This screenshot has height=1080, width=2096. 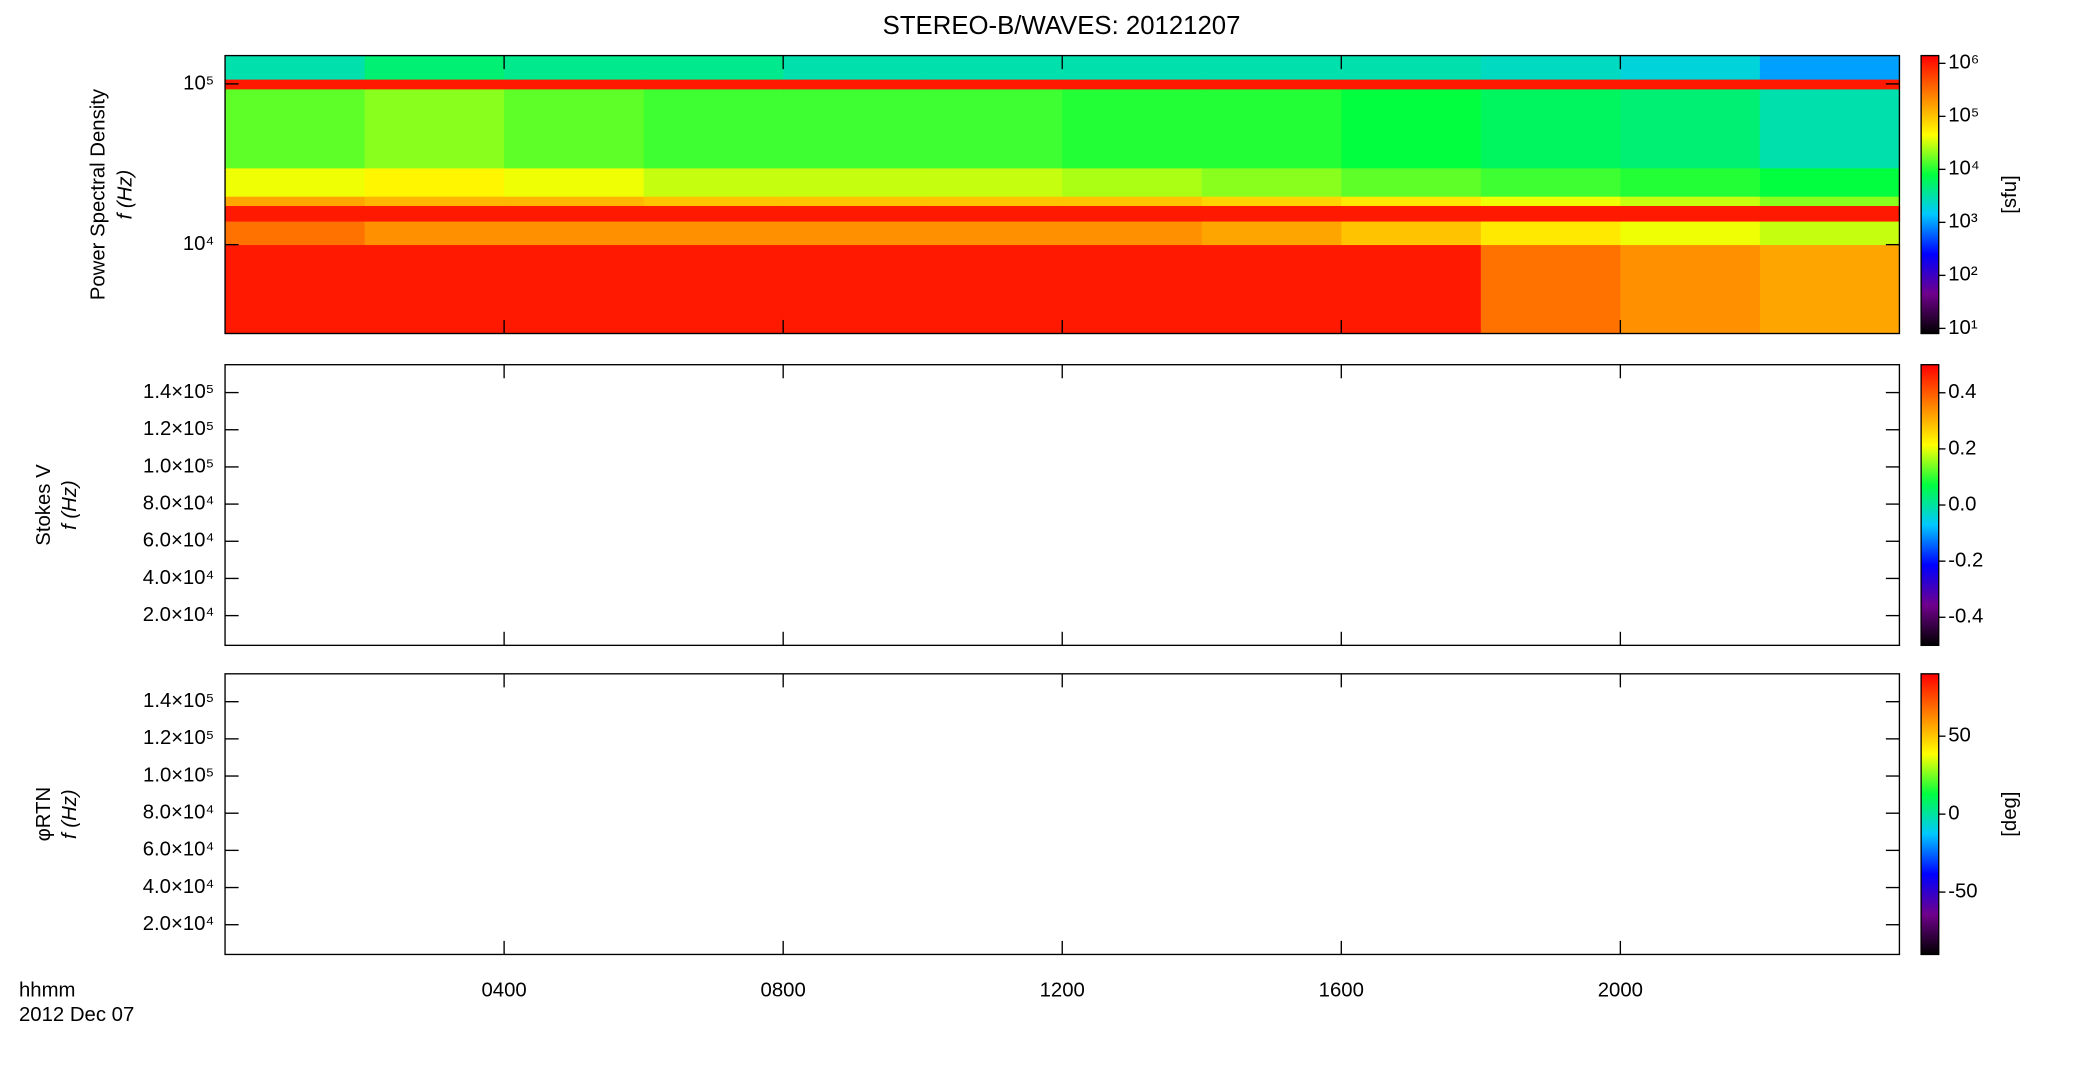 I want to click on colorbar-tick-label: 0, so click(x=1953, y=814).